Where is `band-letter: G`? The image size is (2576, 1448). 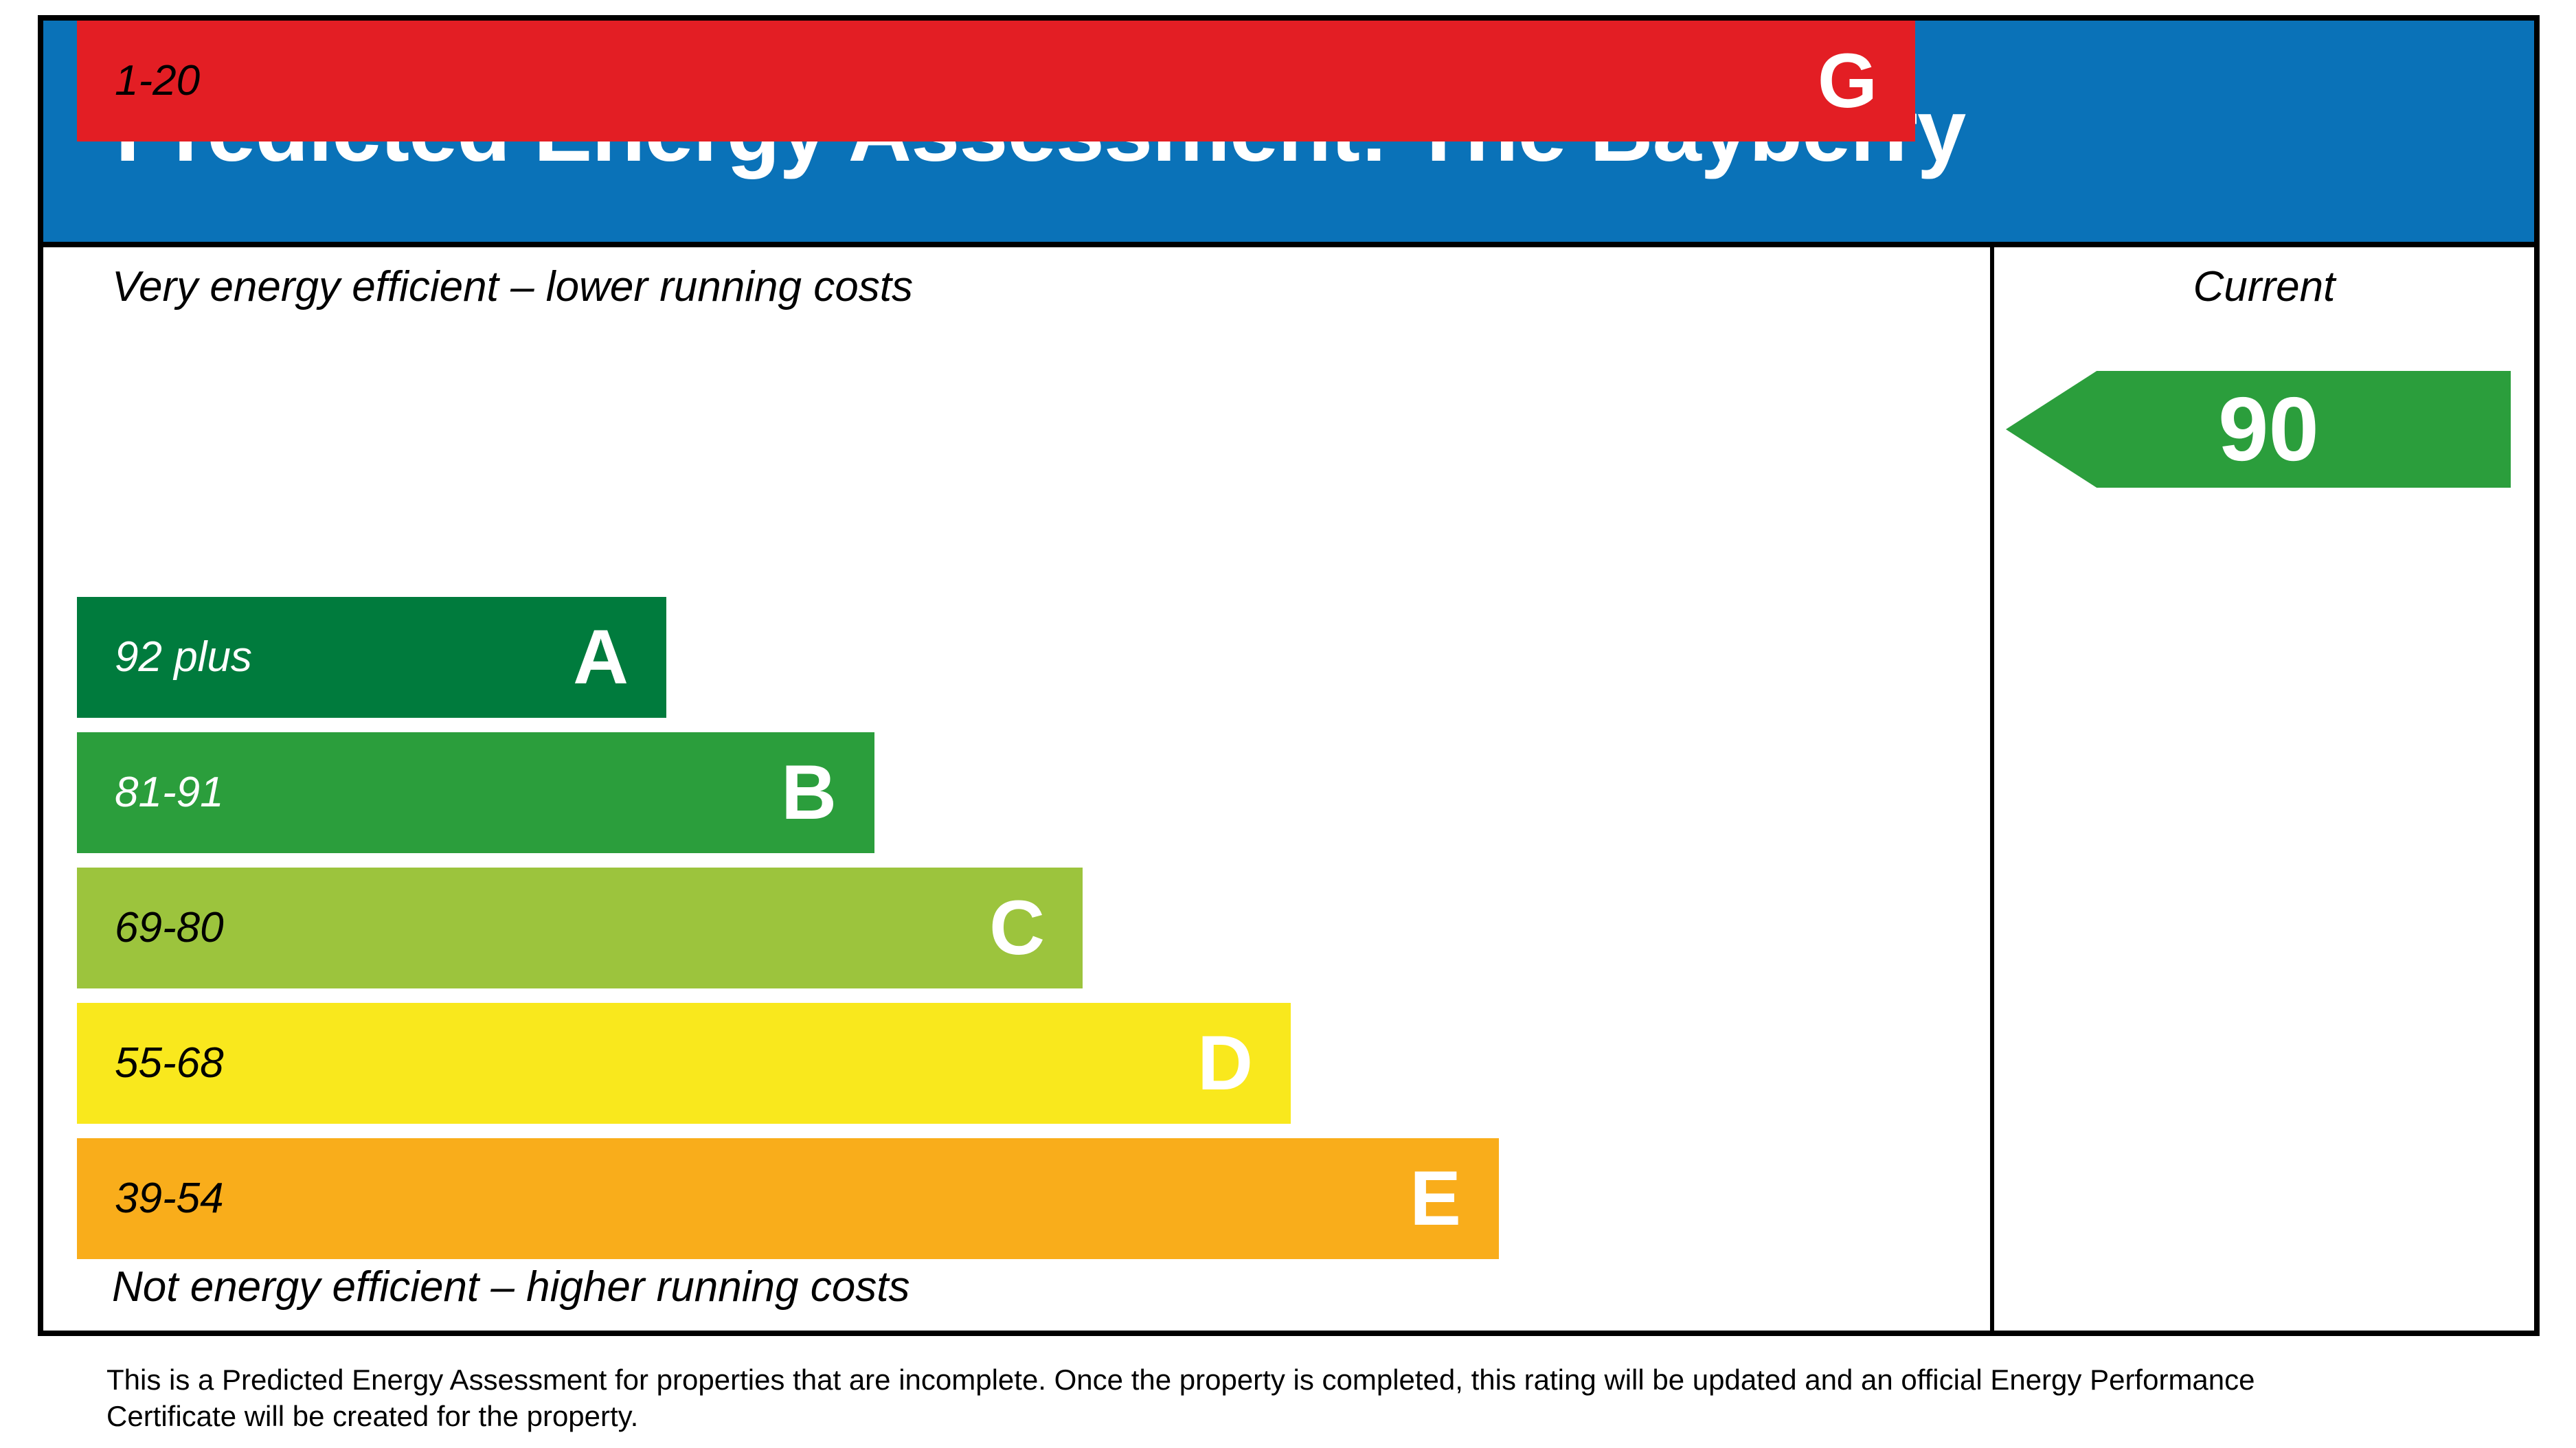
band-letter: G is located at coordinates (1847, 81).